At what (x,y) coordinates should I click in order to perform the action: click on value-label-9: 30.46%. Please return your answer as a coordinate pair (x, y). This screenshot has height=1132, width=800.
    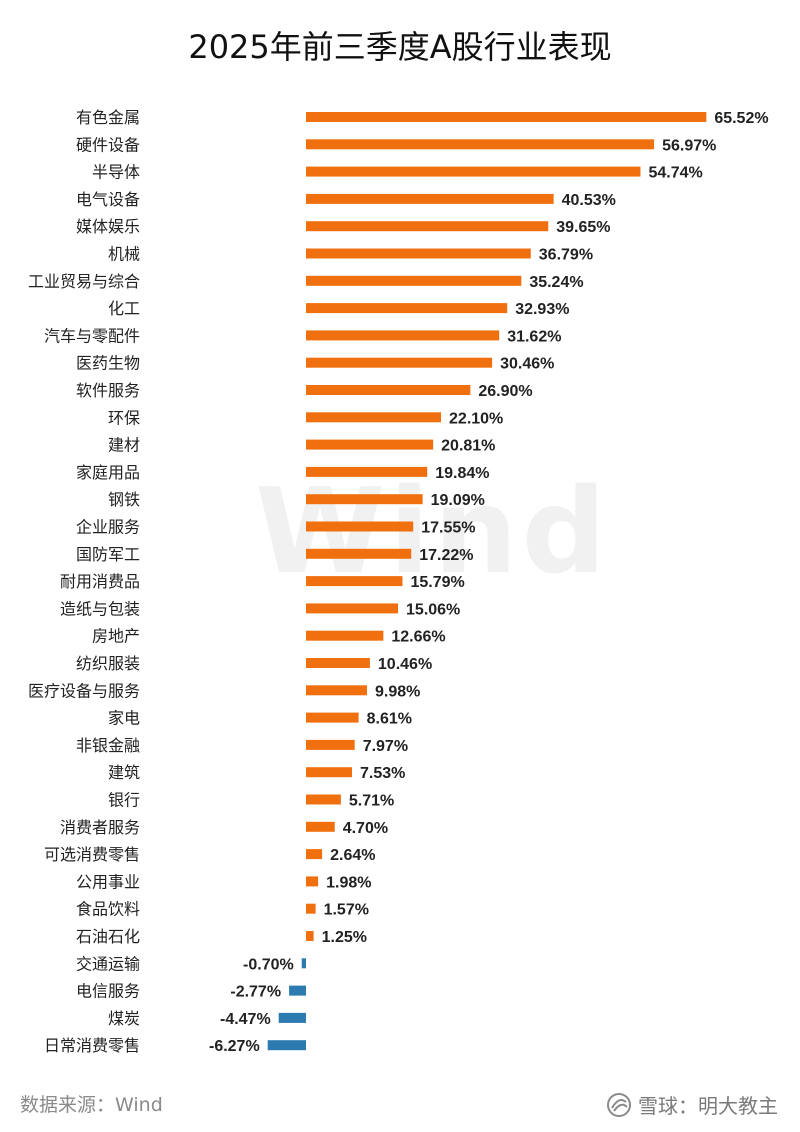
    Looking at the image, I should click on (527, 364).